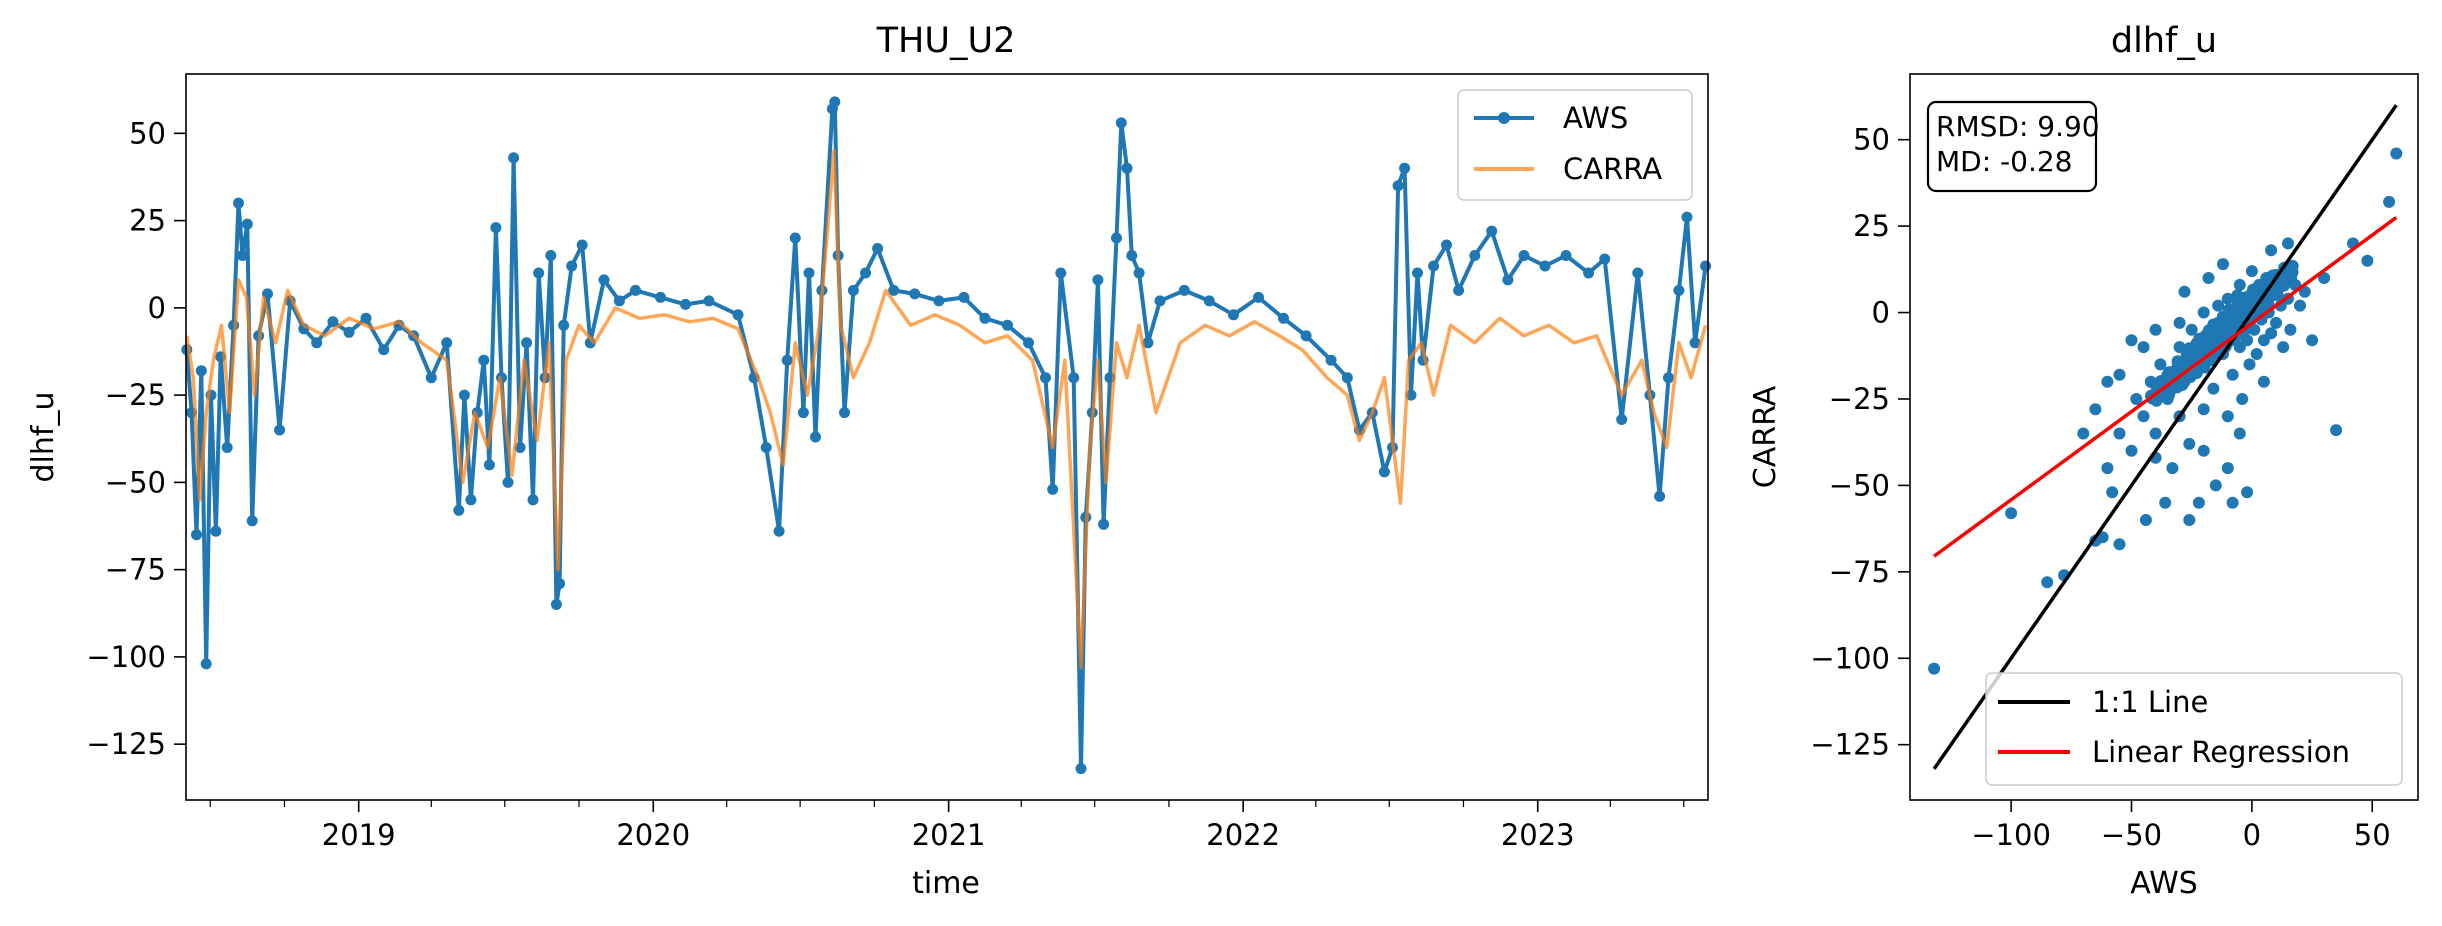  I want to click on scatter-y-ticks: 50 25 0 −25 −50 −75 −100 −125, so click(1860, 442).